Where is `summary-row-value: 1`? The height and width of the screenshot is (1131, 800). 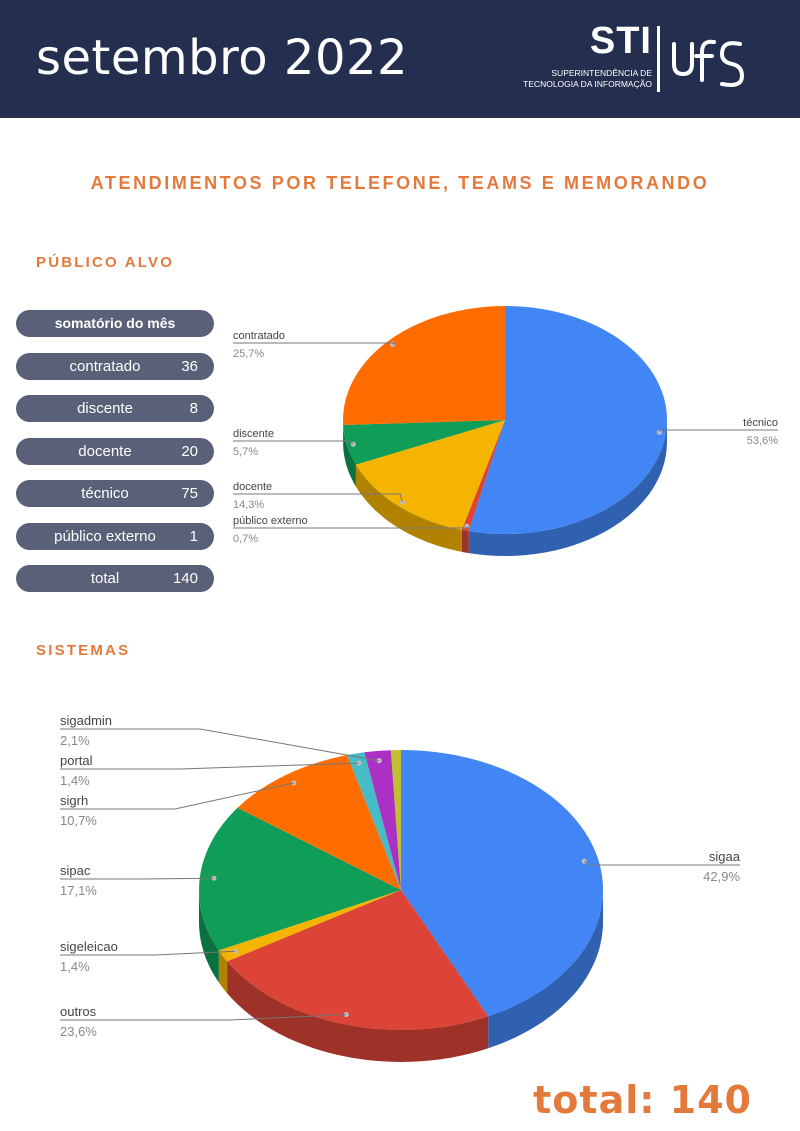
summary-row-value: 1 is located at coordinates (193, 536).